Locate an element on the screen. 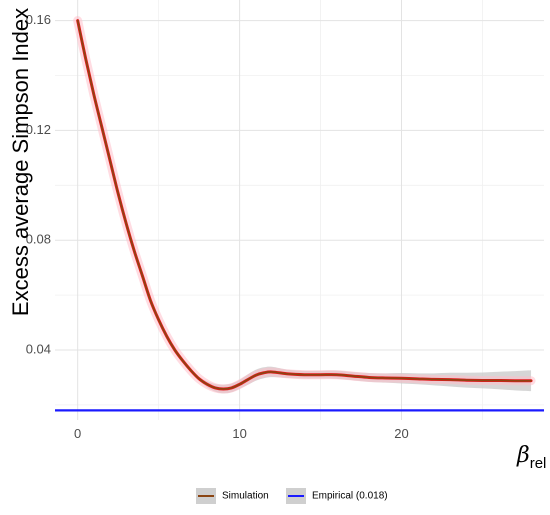 The width and height of the screenshot is (550, 515). y-tick-label: 0.16 is located at coordinates (38, 19).